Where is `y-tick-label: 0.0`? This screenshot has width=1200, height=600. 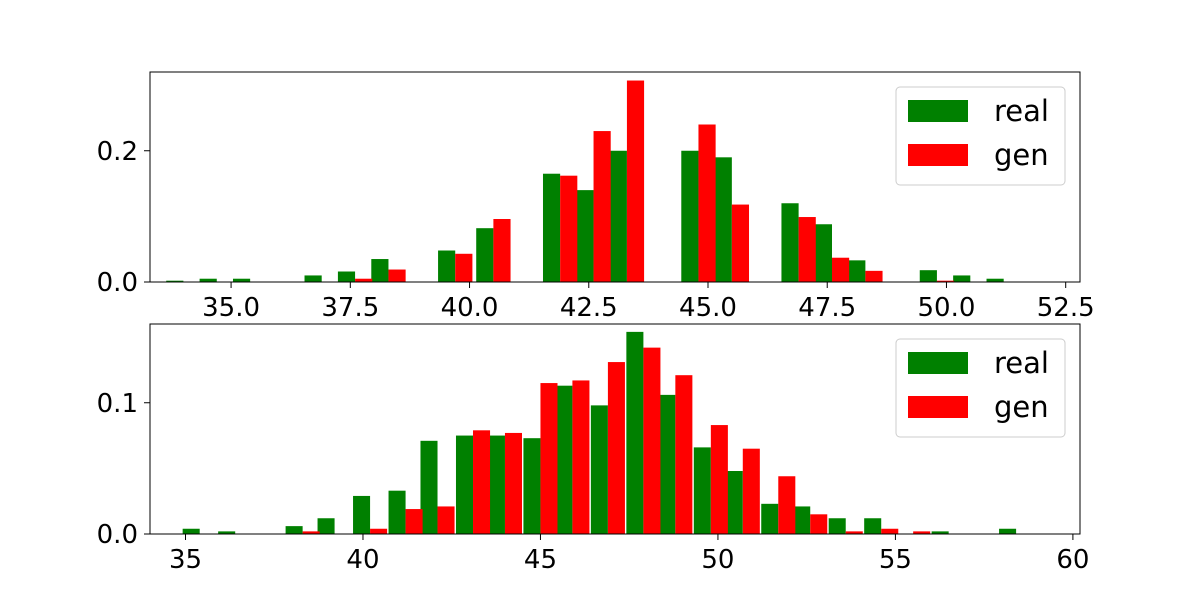
y-tick-label: 0.0 is located at coordinates (117, 283).